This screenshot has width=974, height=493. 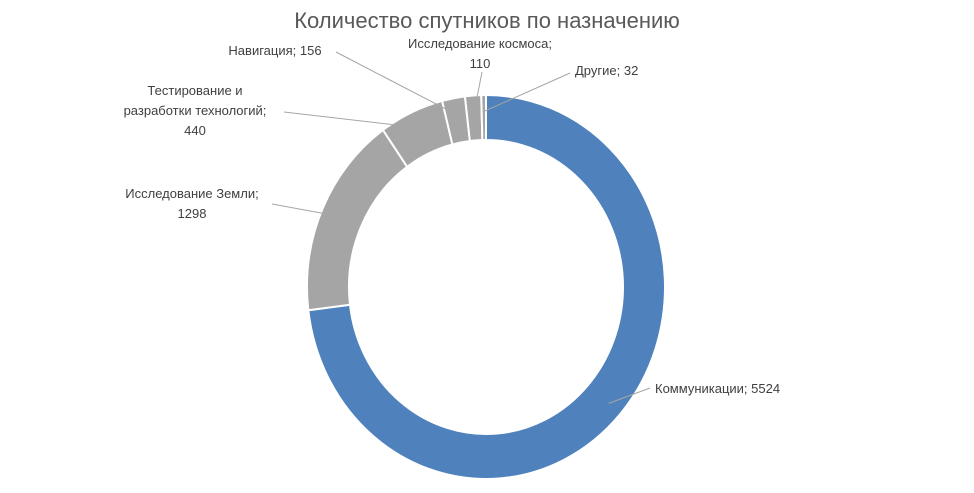 I want to click on data-label: Другие; 32, so click(x=606, y=70).